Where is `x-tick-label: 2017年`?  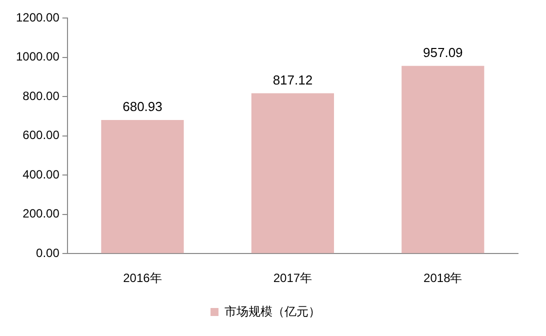
x-tick-label: 2017年 is located at coordinates (292, 278).